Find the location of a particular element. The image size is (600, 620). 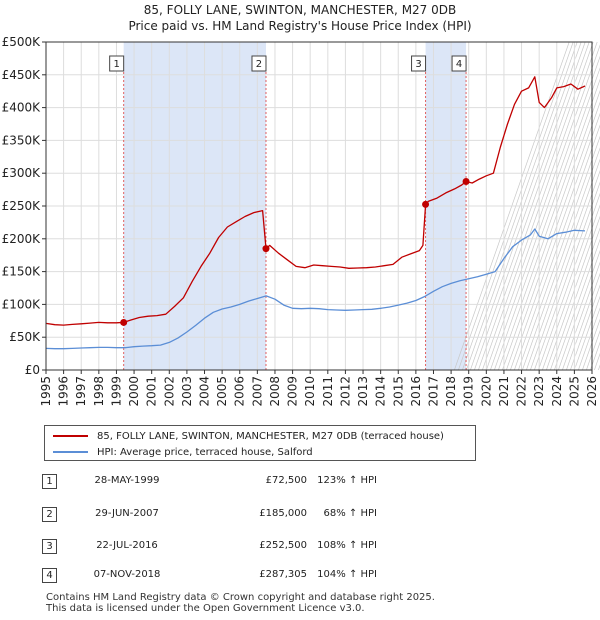

y-tick-label: £350K is located at coordinates (22, 140).